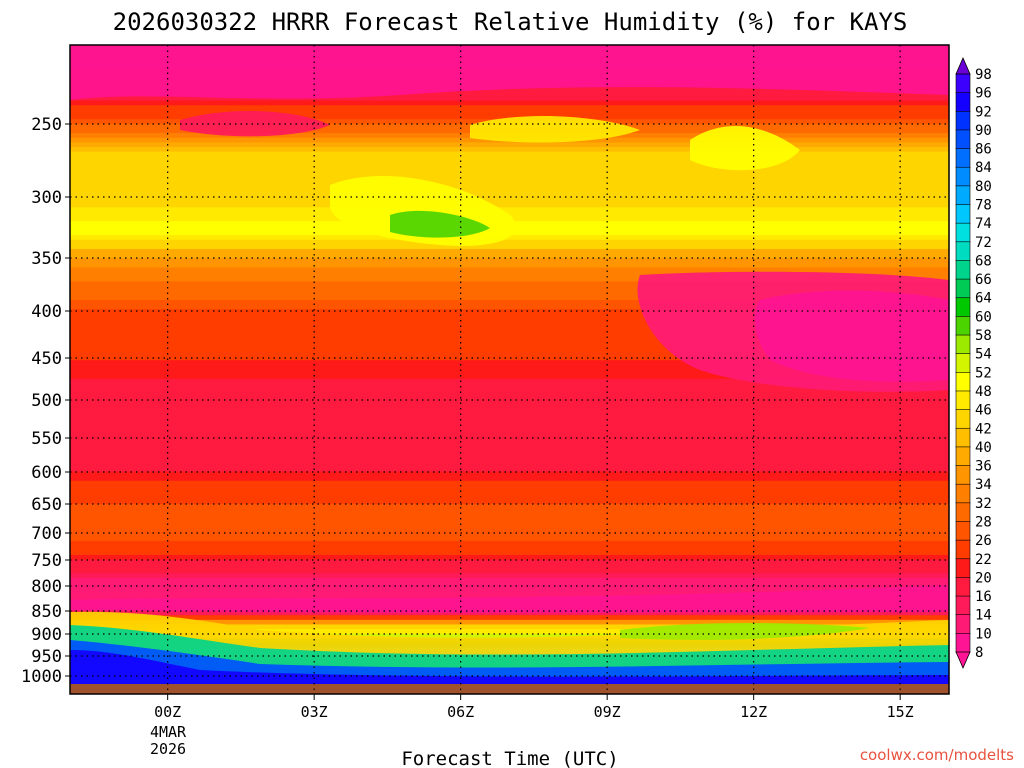  What do you see at coordinates (983, 355) in the screenshot?
I see `colorbar-label: 54` at bounding box center [983, 355].